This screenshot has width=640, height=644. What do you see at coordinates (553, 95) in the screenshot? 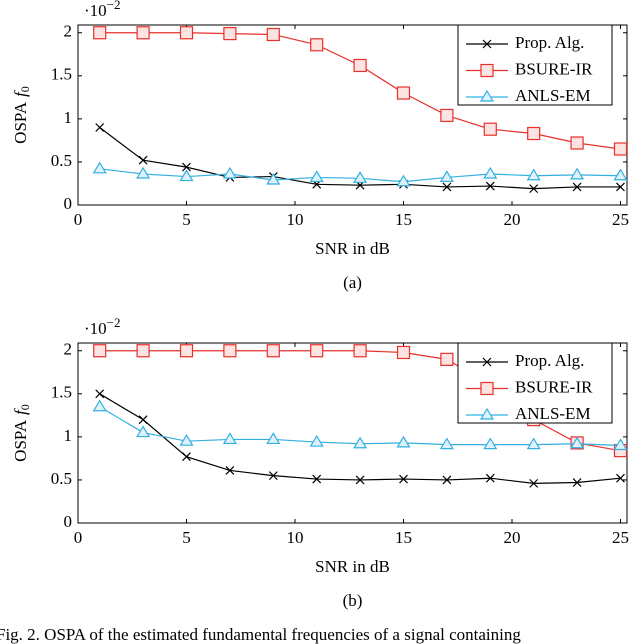
I see `legend-label: ANLS-EM` at bounding box center [553, 95].